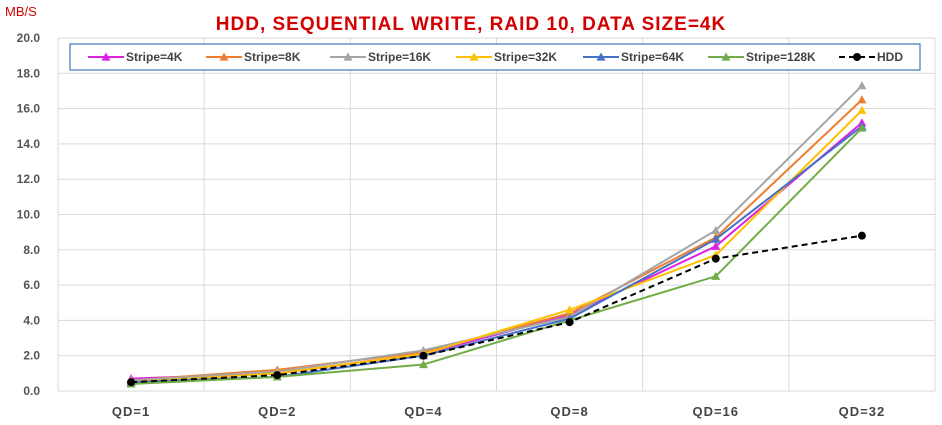 This screenshot has width=942, height=425. What do you see at coordinates (399, 57) in the screenshot?
I see `legend-label: Stripe=16K` at bounding box center [399, 57].